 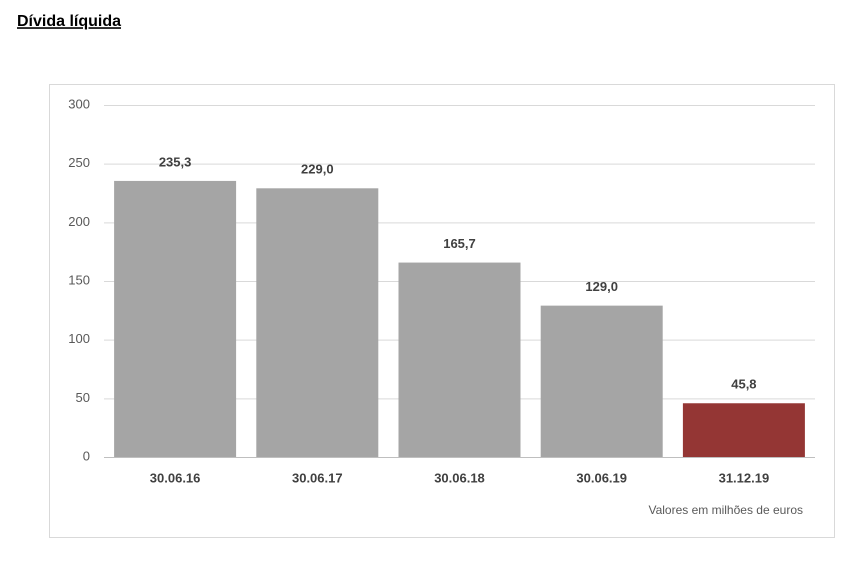 What do you see at coordinates (175, 161) in the screenshot?
I see `value-label: 235,3` at bounding box center [175, 161].